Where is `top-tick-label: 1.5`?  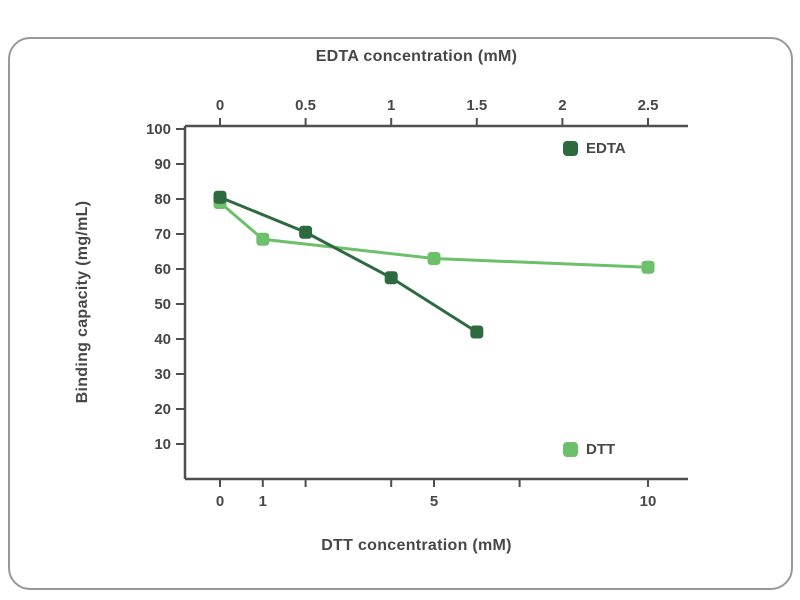 top-tick-label: 1.5 is located at coordinates (476, 105).